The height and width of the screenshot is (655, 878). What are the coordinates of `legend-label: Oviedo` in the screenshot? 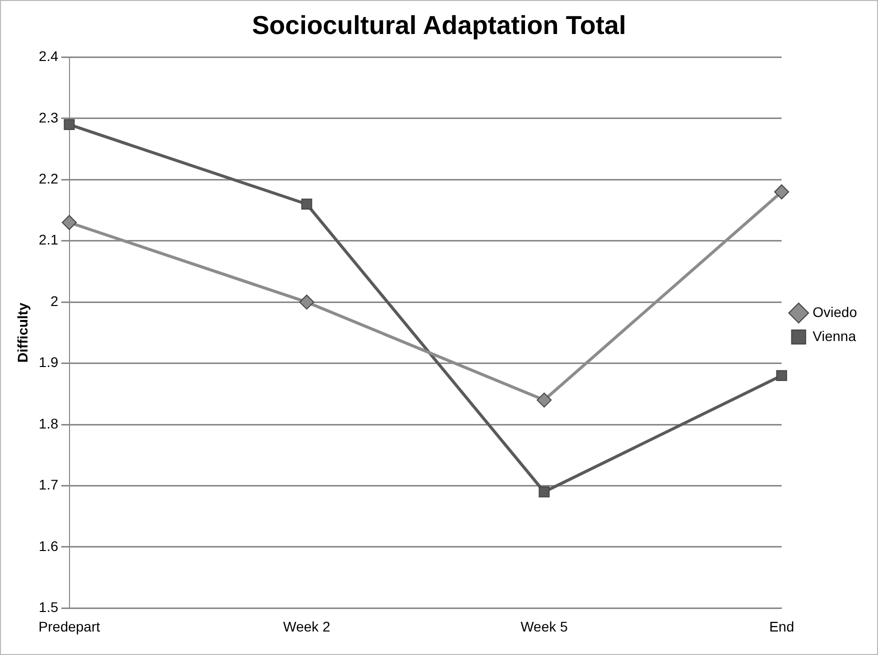 It's located at (835, 312).